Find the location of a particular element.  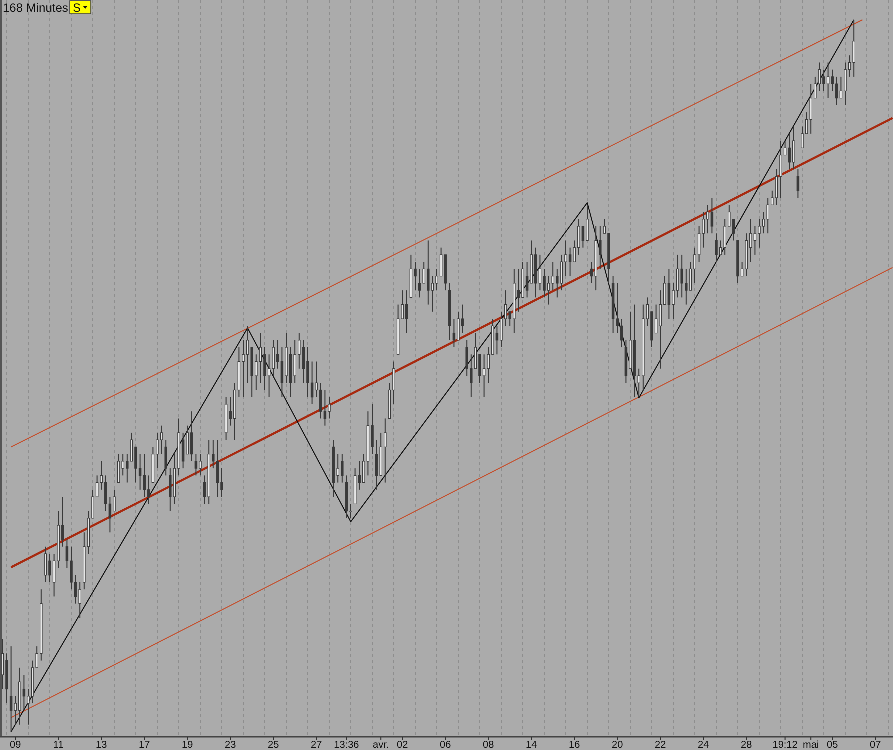

x-tick-label: 08 is located at coordinates (489, 745).